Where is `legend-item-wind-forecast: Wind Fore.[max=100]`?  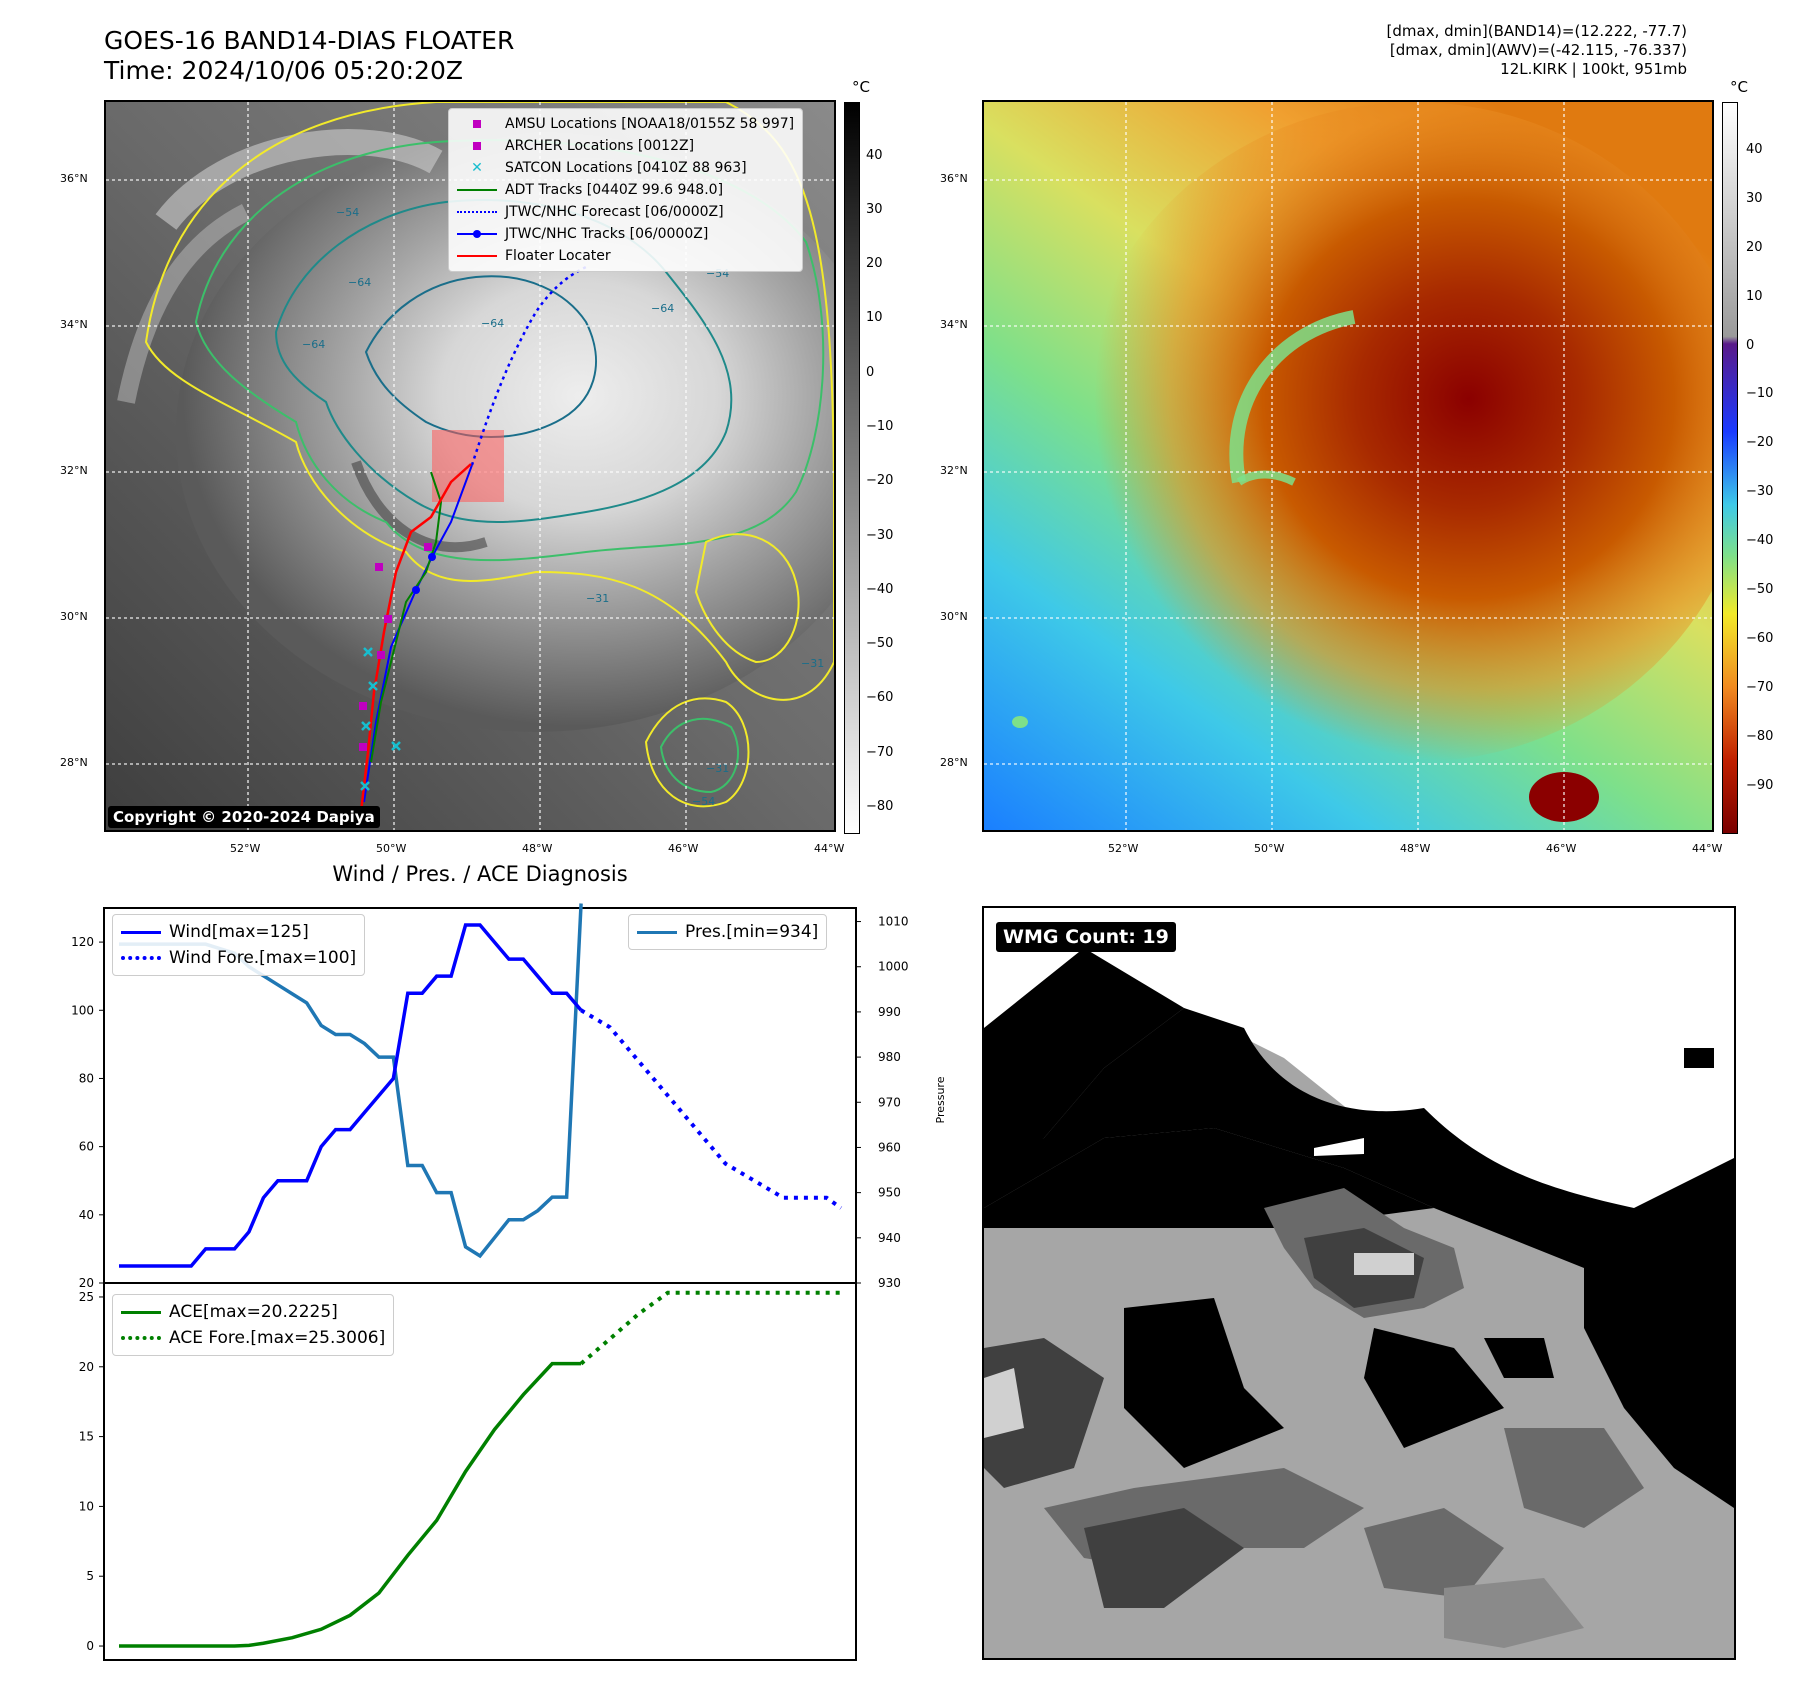
legend-item-wind-forecast: Wind Fore.[max=100] is located at coordinates (238, 958).